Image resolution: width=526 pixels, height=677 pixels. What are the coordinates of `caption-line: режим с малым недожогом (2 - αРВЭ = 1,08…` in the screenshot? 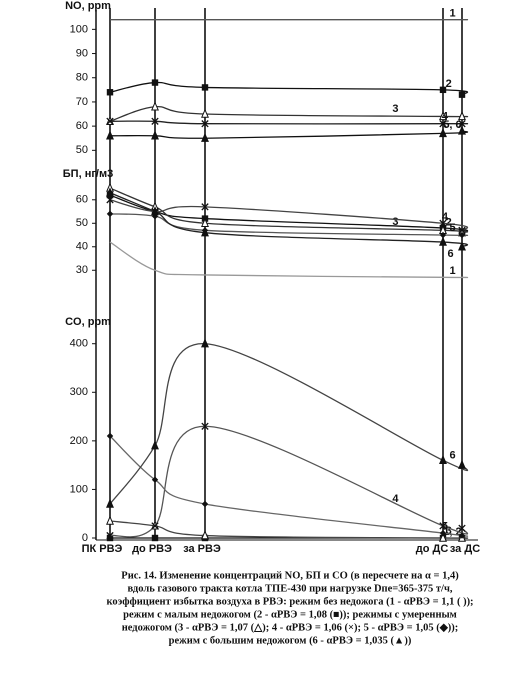 It's located at (290, 614).